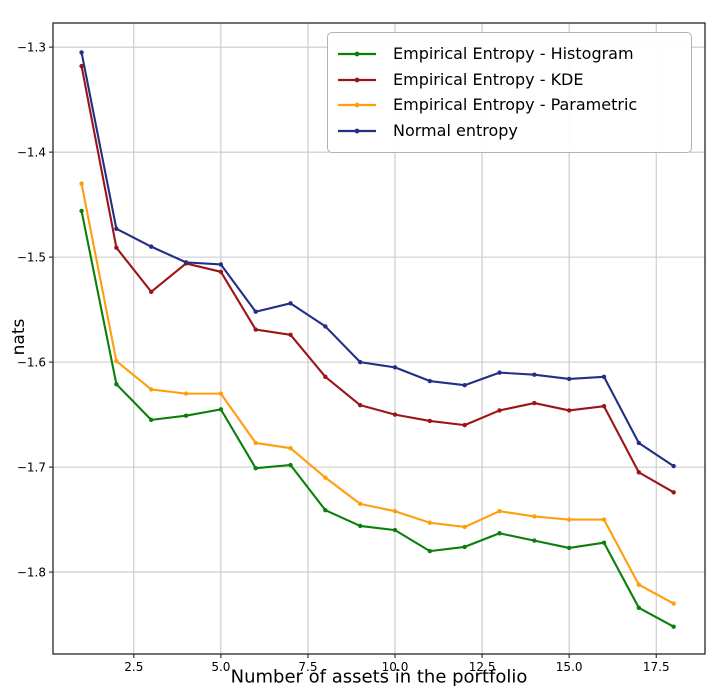 The height and width of the screenshot is (693, 715). What do you see at coordinates (455, 130) in the screenshot?
I see `legend-label: Normal entropy` at bounding box center [455, 130].